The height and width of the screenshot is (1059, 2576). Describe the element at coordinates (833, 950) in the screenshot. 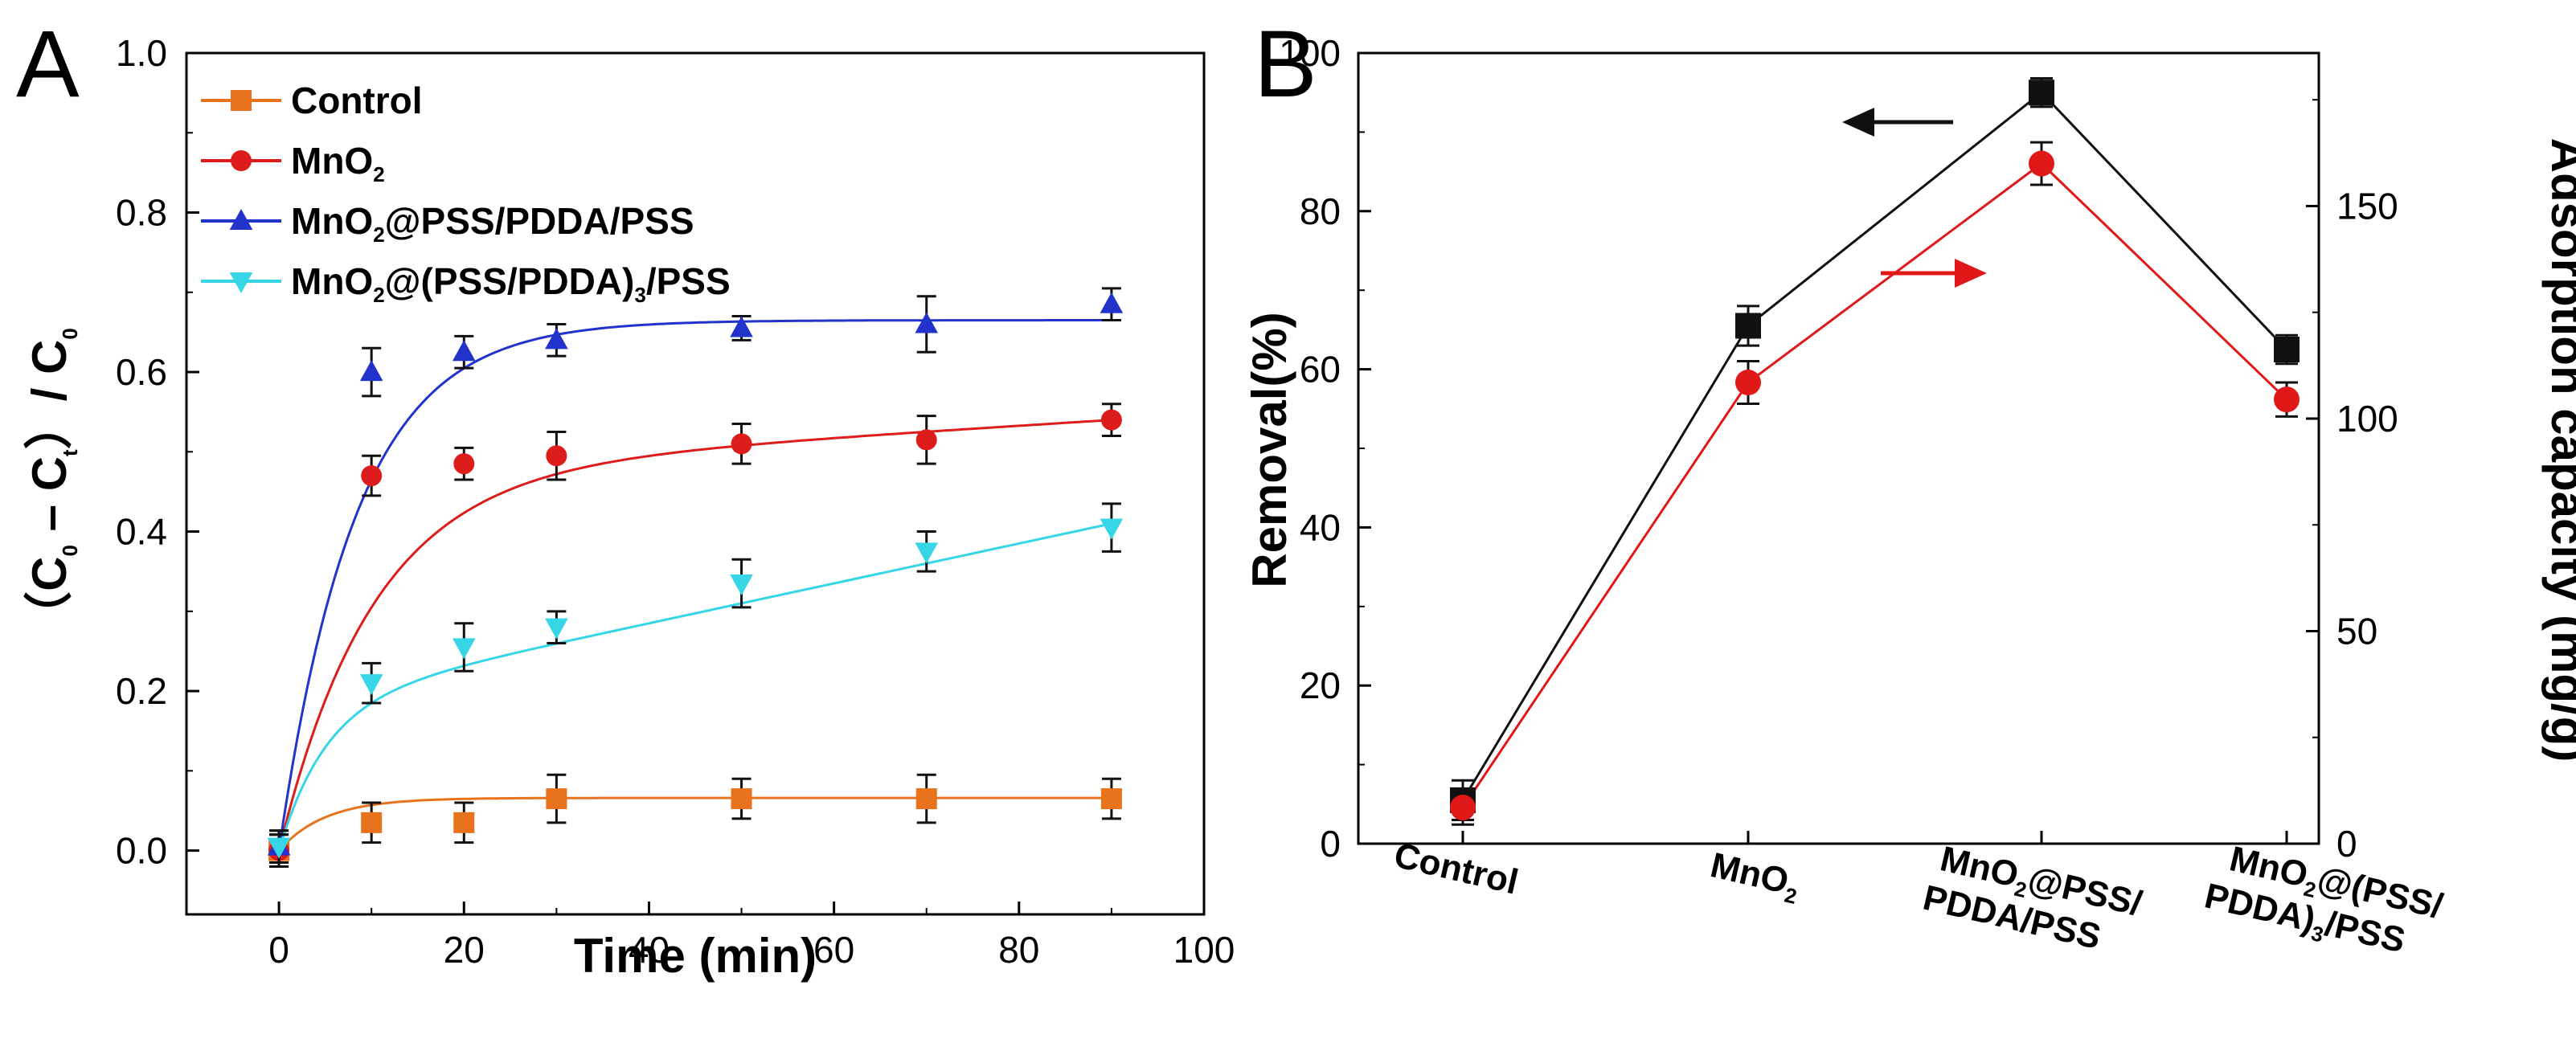

I see `a-x-tick-label: 60` at that location.